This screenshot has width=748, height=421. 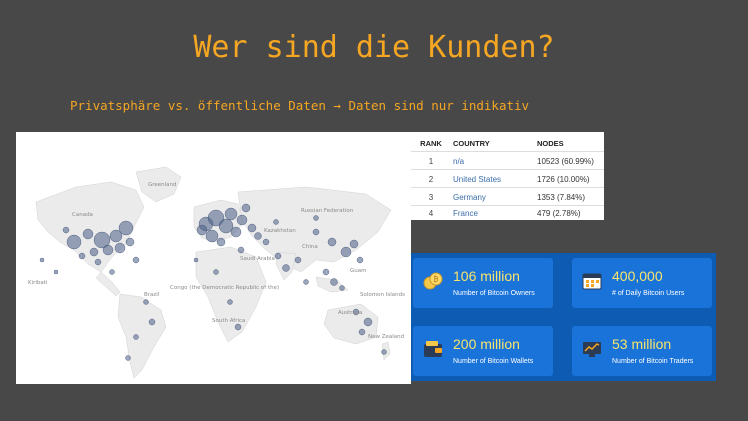 I want to click on row-nodes: 1726 (10.00%), so click(x=563, y=179).